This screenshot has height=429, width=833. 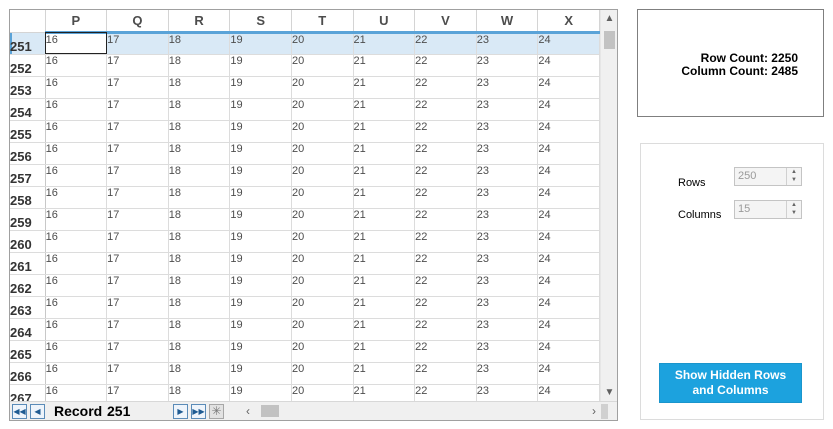 I want to click on vertical-scrollbar: ▲ ▼, so click(x=608, y=205).